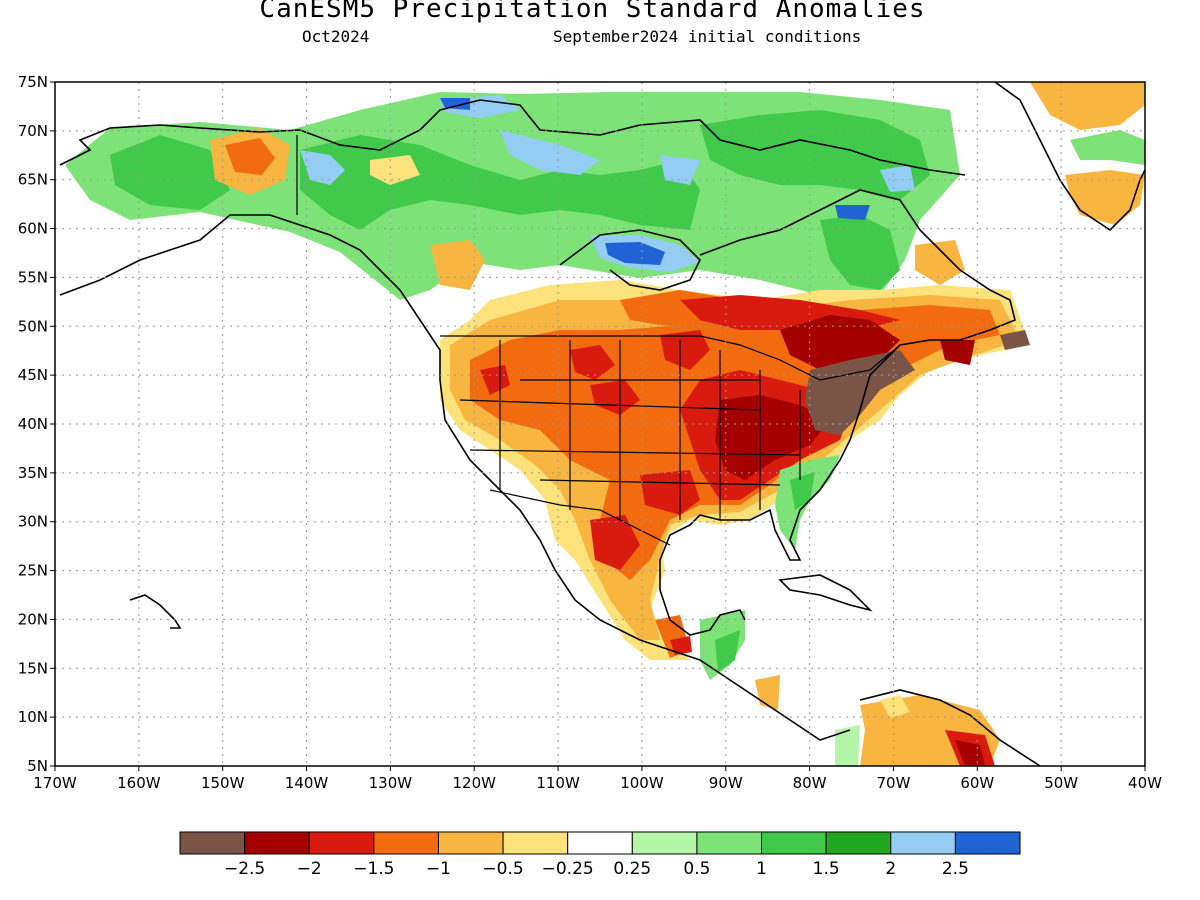  What do you see at coordinates (940, 262) in the screenshot?
I see `dry-region-labrador` at bounding box center [940, 262].